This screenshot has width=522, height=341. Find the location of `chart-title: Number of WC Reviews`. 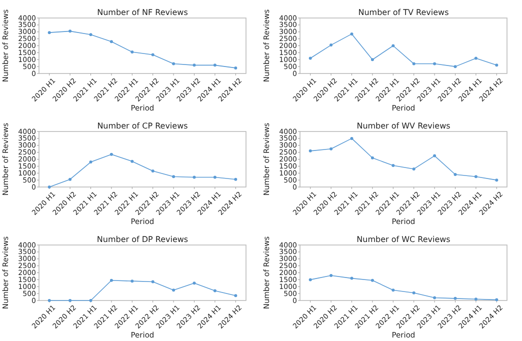

chart-title: Number of WC Reviews is located at coordinates (403, 239).